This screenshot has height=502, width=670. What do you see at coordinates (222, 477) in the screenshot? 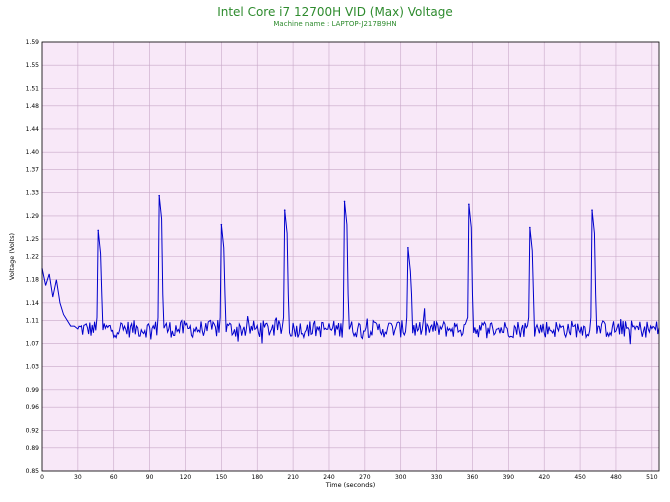
I see `x-tick-label: 150` at bounding box center [222, 477].